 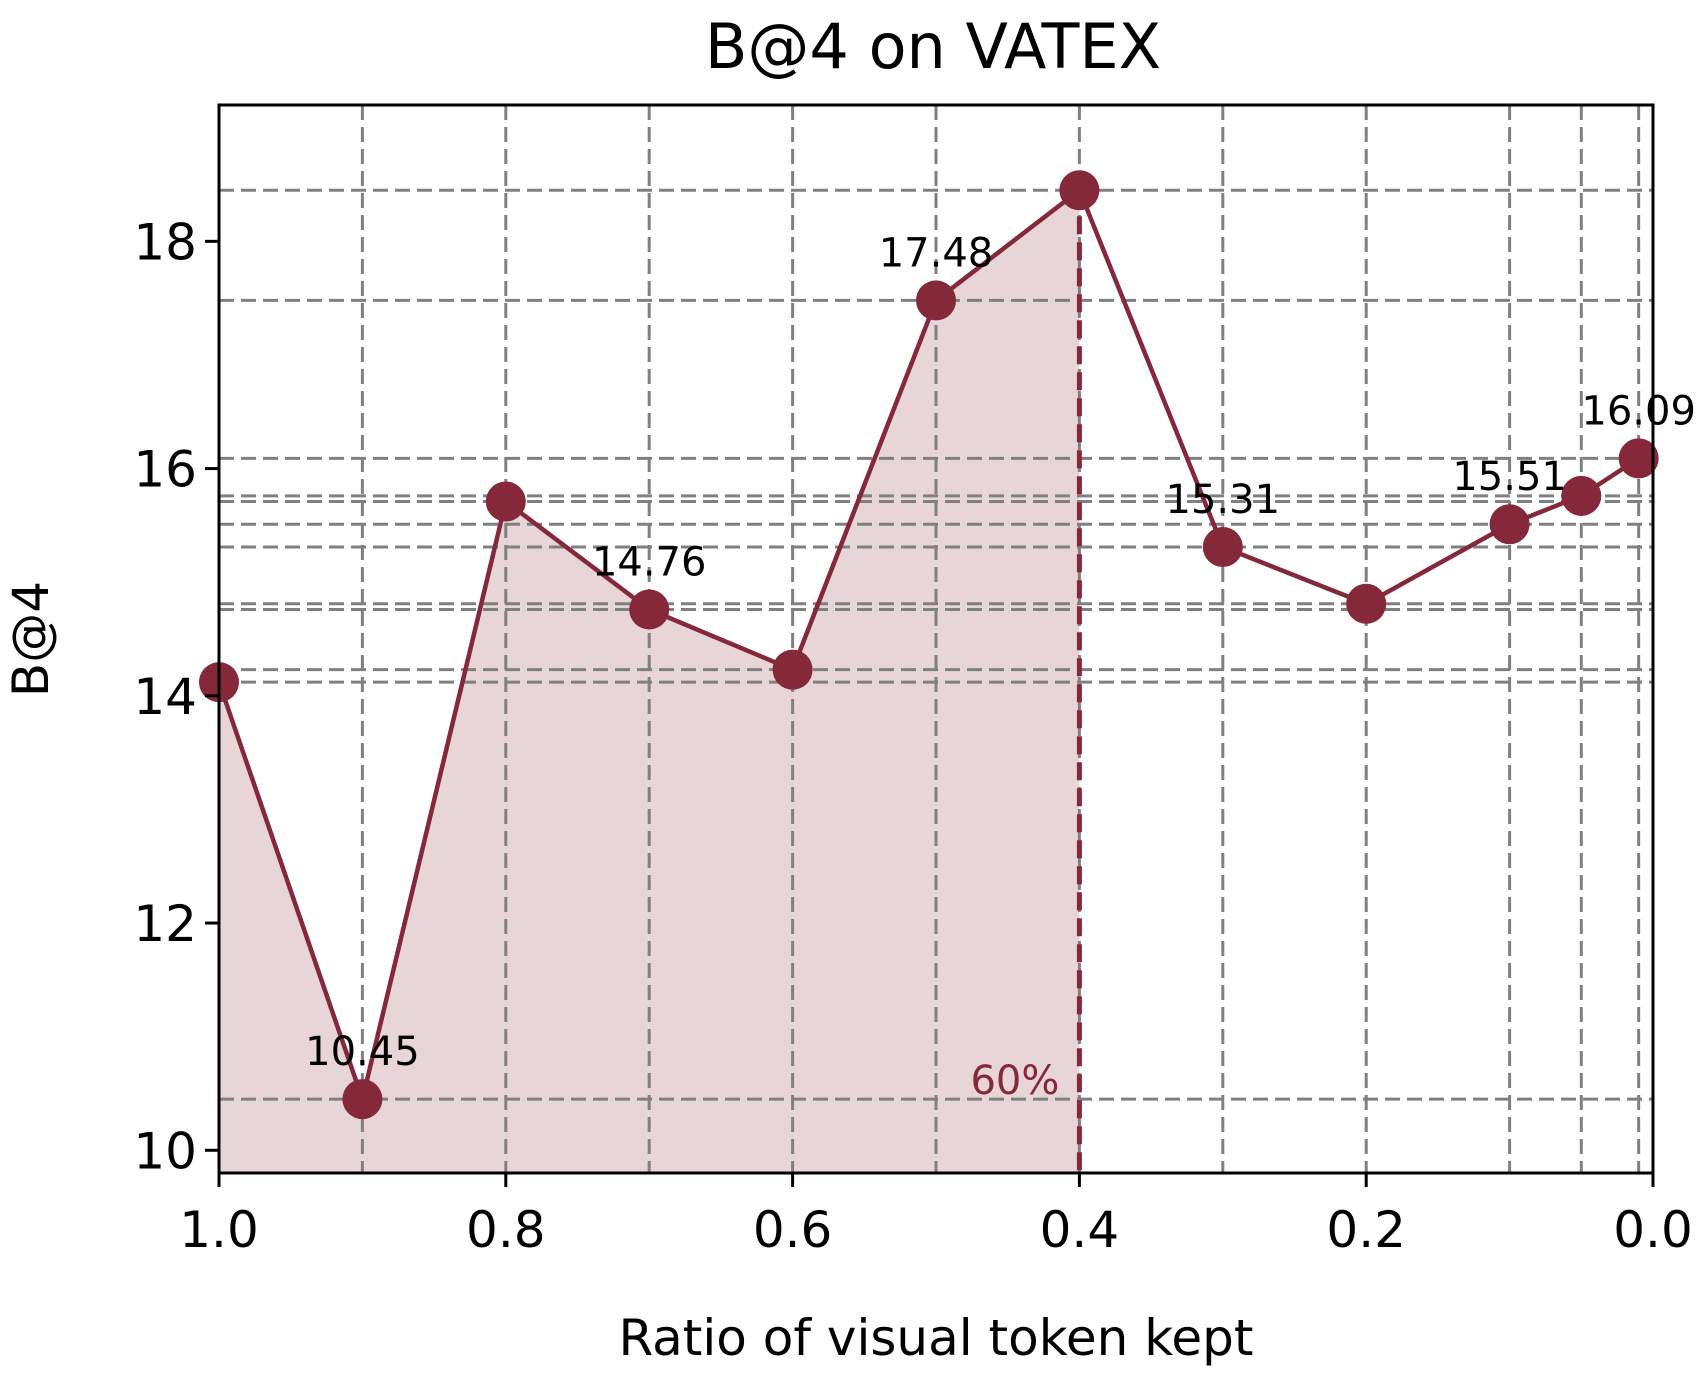 What do you see at coordinates (506, 1230) in the screenshot?
I see `x-tick-label: 0.8` at bounding box center [506, 1230].